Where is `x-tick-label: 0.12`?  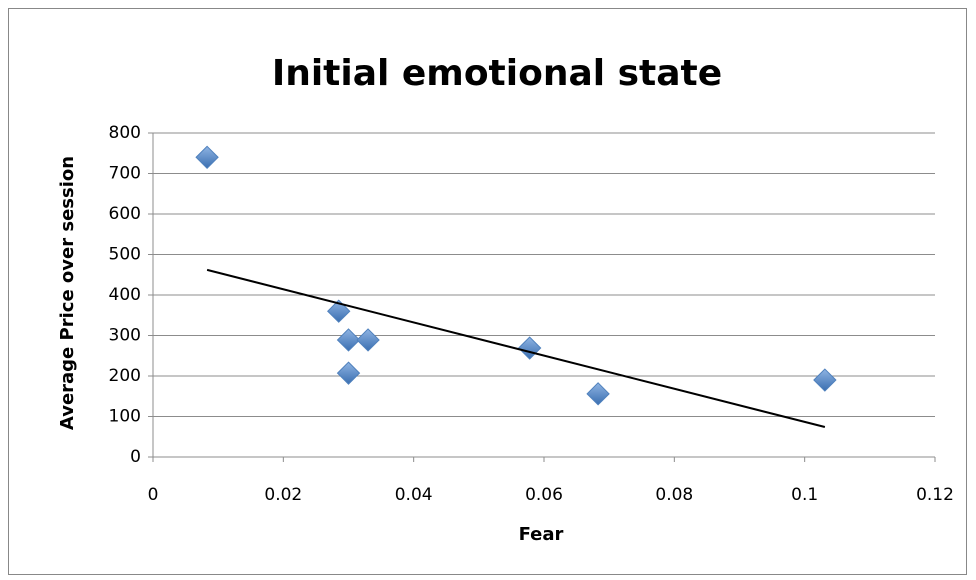 x-tick-label: 0.12 is located at coordinates (935, 495).